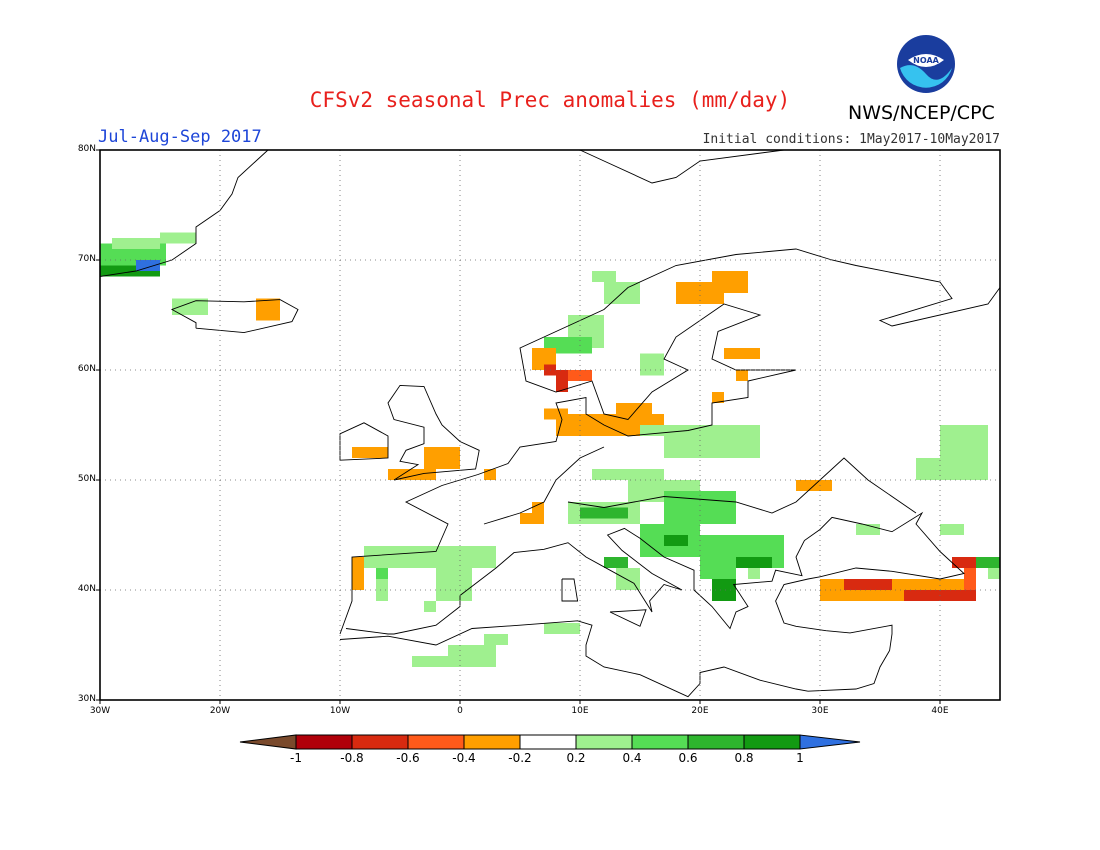 This screenshot has width=1100, height=850. What do you see at coordinates (464, 758) in the screenshot?
I see `colorbar-label: -0.4` at bounding box center [464, 758].